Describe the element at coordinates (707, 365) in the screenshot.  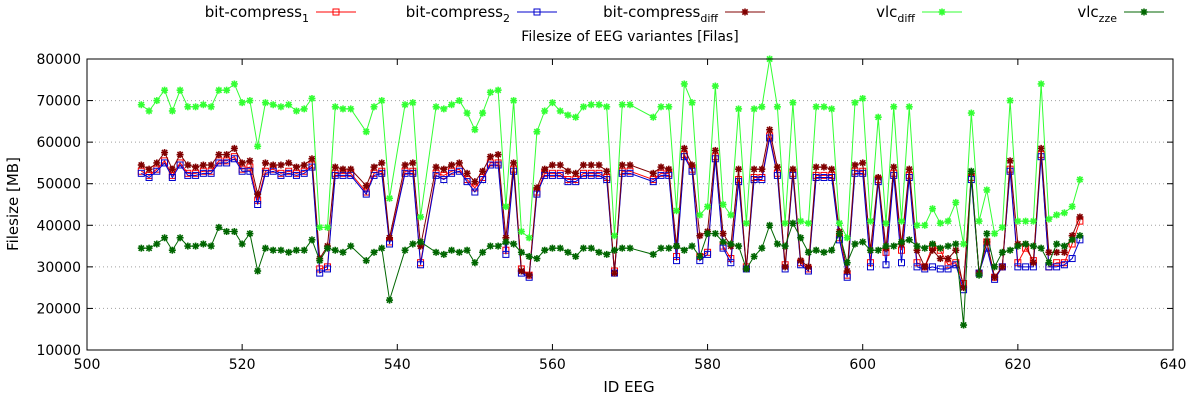
I see `x-tick-label: 580` at that location.